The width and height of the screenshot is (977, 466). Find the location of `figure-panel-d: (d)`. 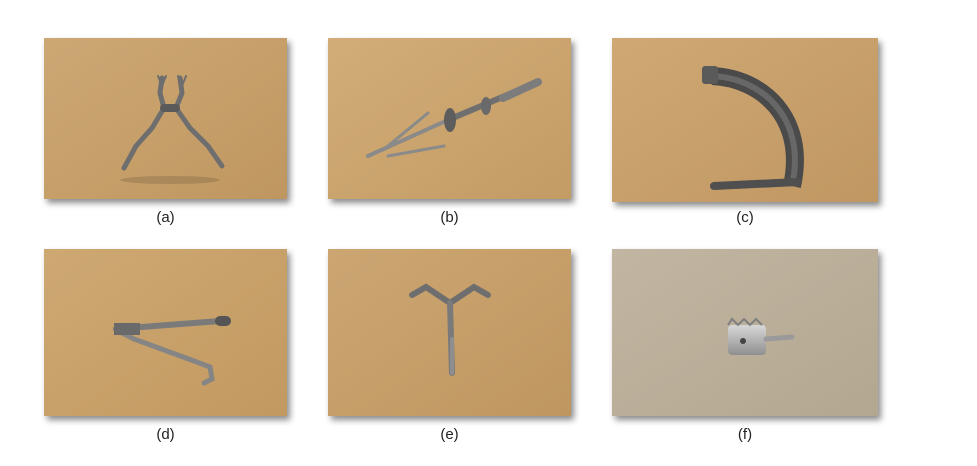

figure-panel-d: (d) is located at coordinates (165, 347).